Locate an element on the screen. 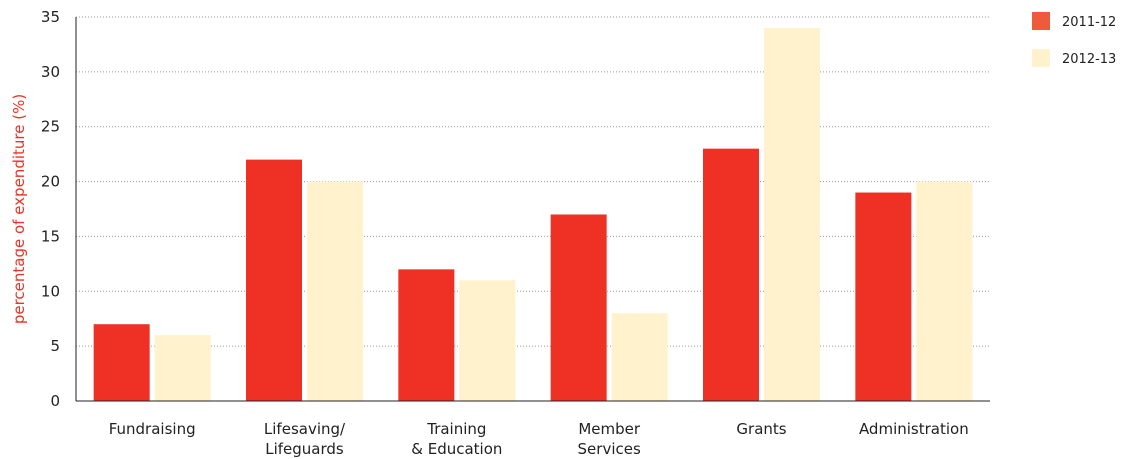  x-tick-label: Member Services is located at coordinates (609, 439).